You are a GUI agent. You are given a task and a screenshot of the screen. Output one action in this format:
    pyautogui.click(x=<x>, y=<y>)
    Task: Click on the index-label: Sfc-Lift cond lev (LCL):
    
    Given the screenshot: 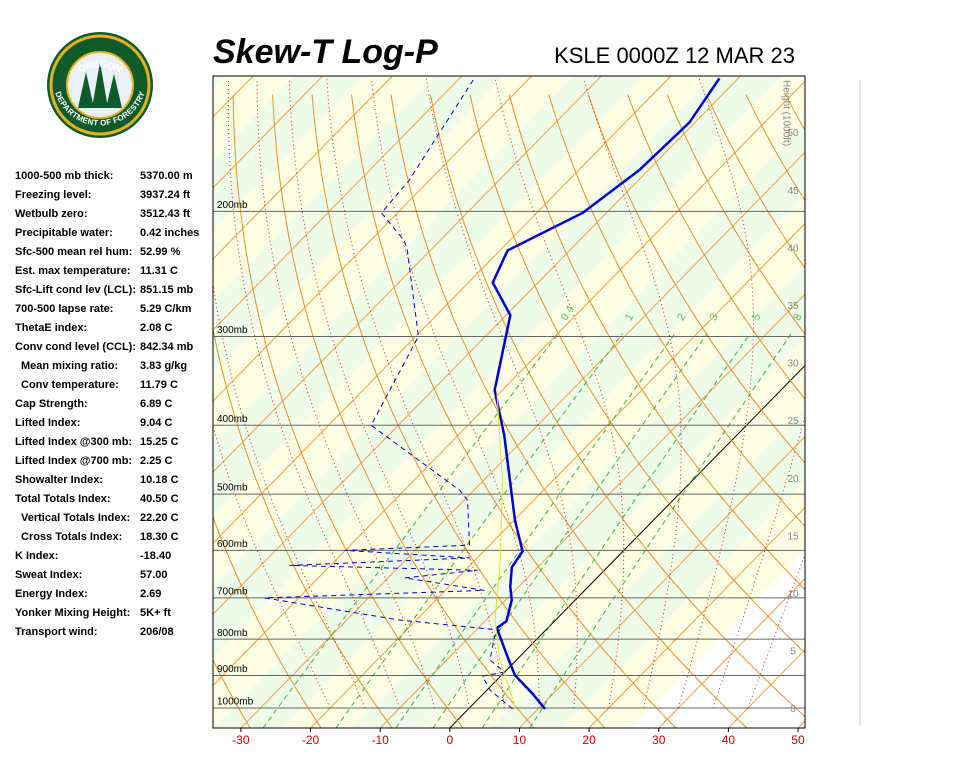 What is the action you would take?
    pyautogui.click(x=75, y=290)
    